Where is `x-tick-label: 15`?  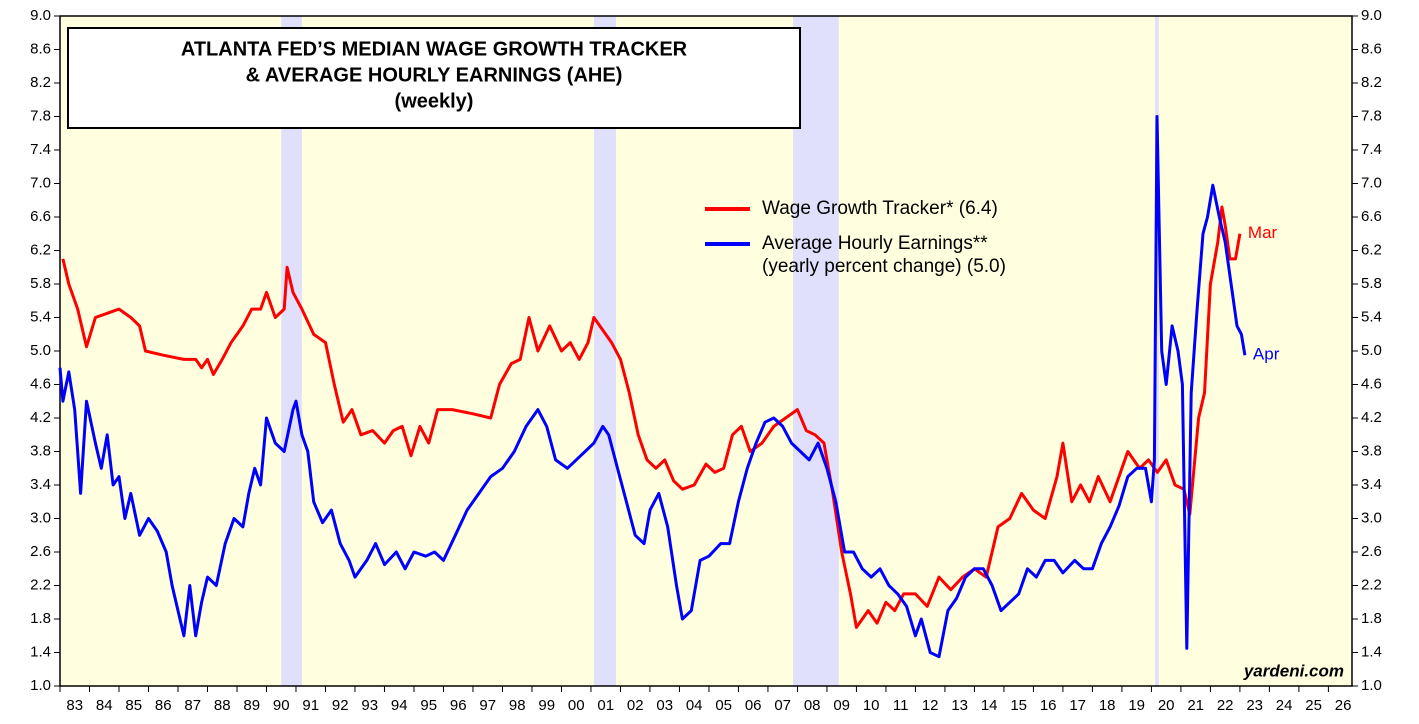 x-tick-label: 15 is located at coordinates (1018, 705).